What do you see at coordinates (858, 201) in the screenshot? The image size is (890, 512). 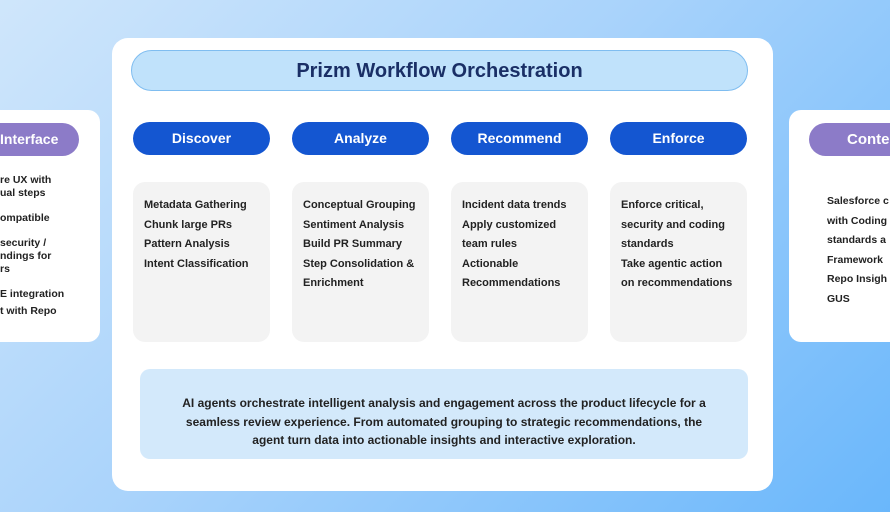 I see `line: Salesforce c` at bounding box center [858, 201].